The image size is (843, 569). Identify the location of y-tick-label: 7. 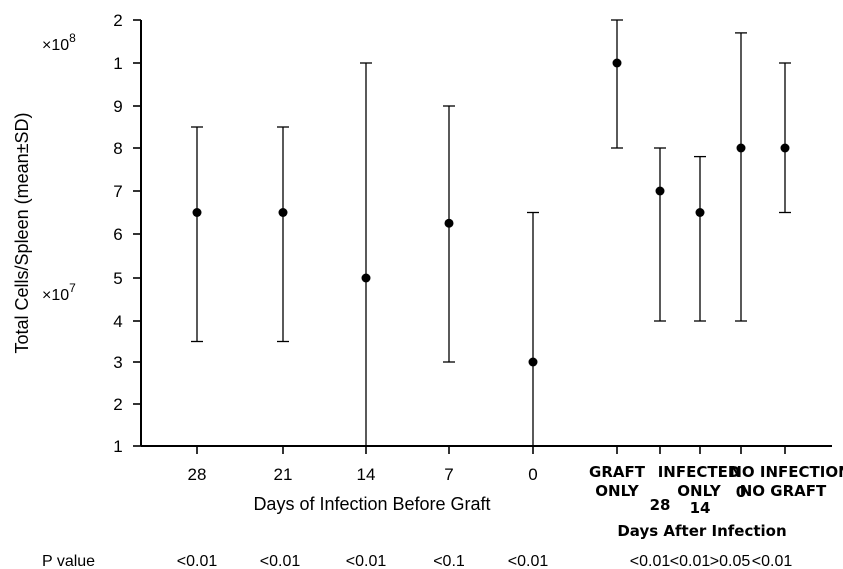
(117, 191).